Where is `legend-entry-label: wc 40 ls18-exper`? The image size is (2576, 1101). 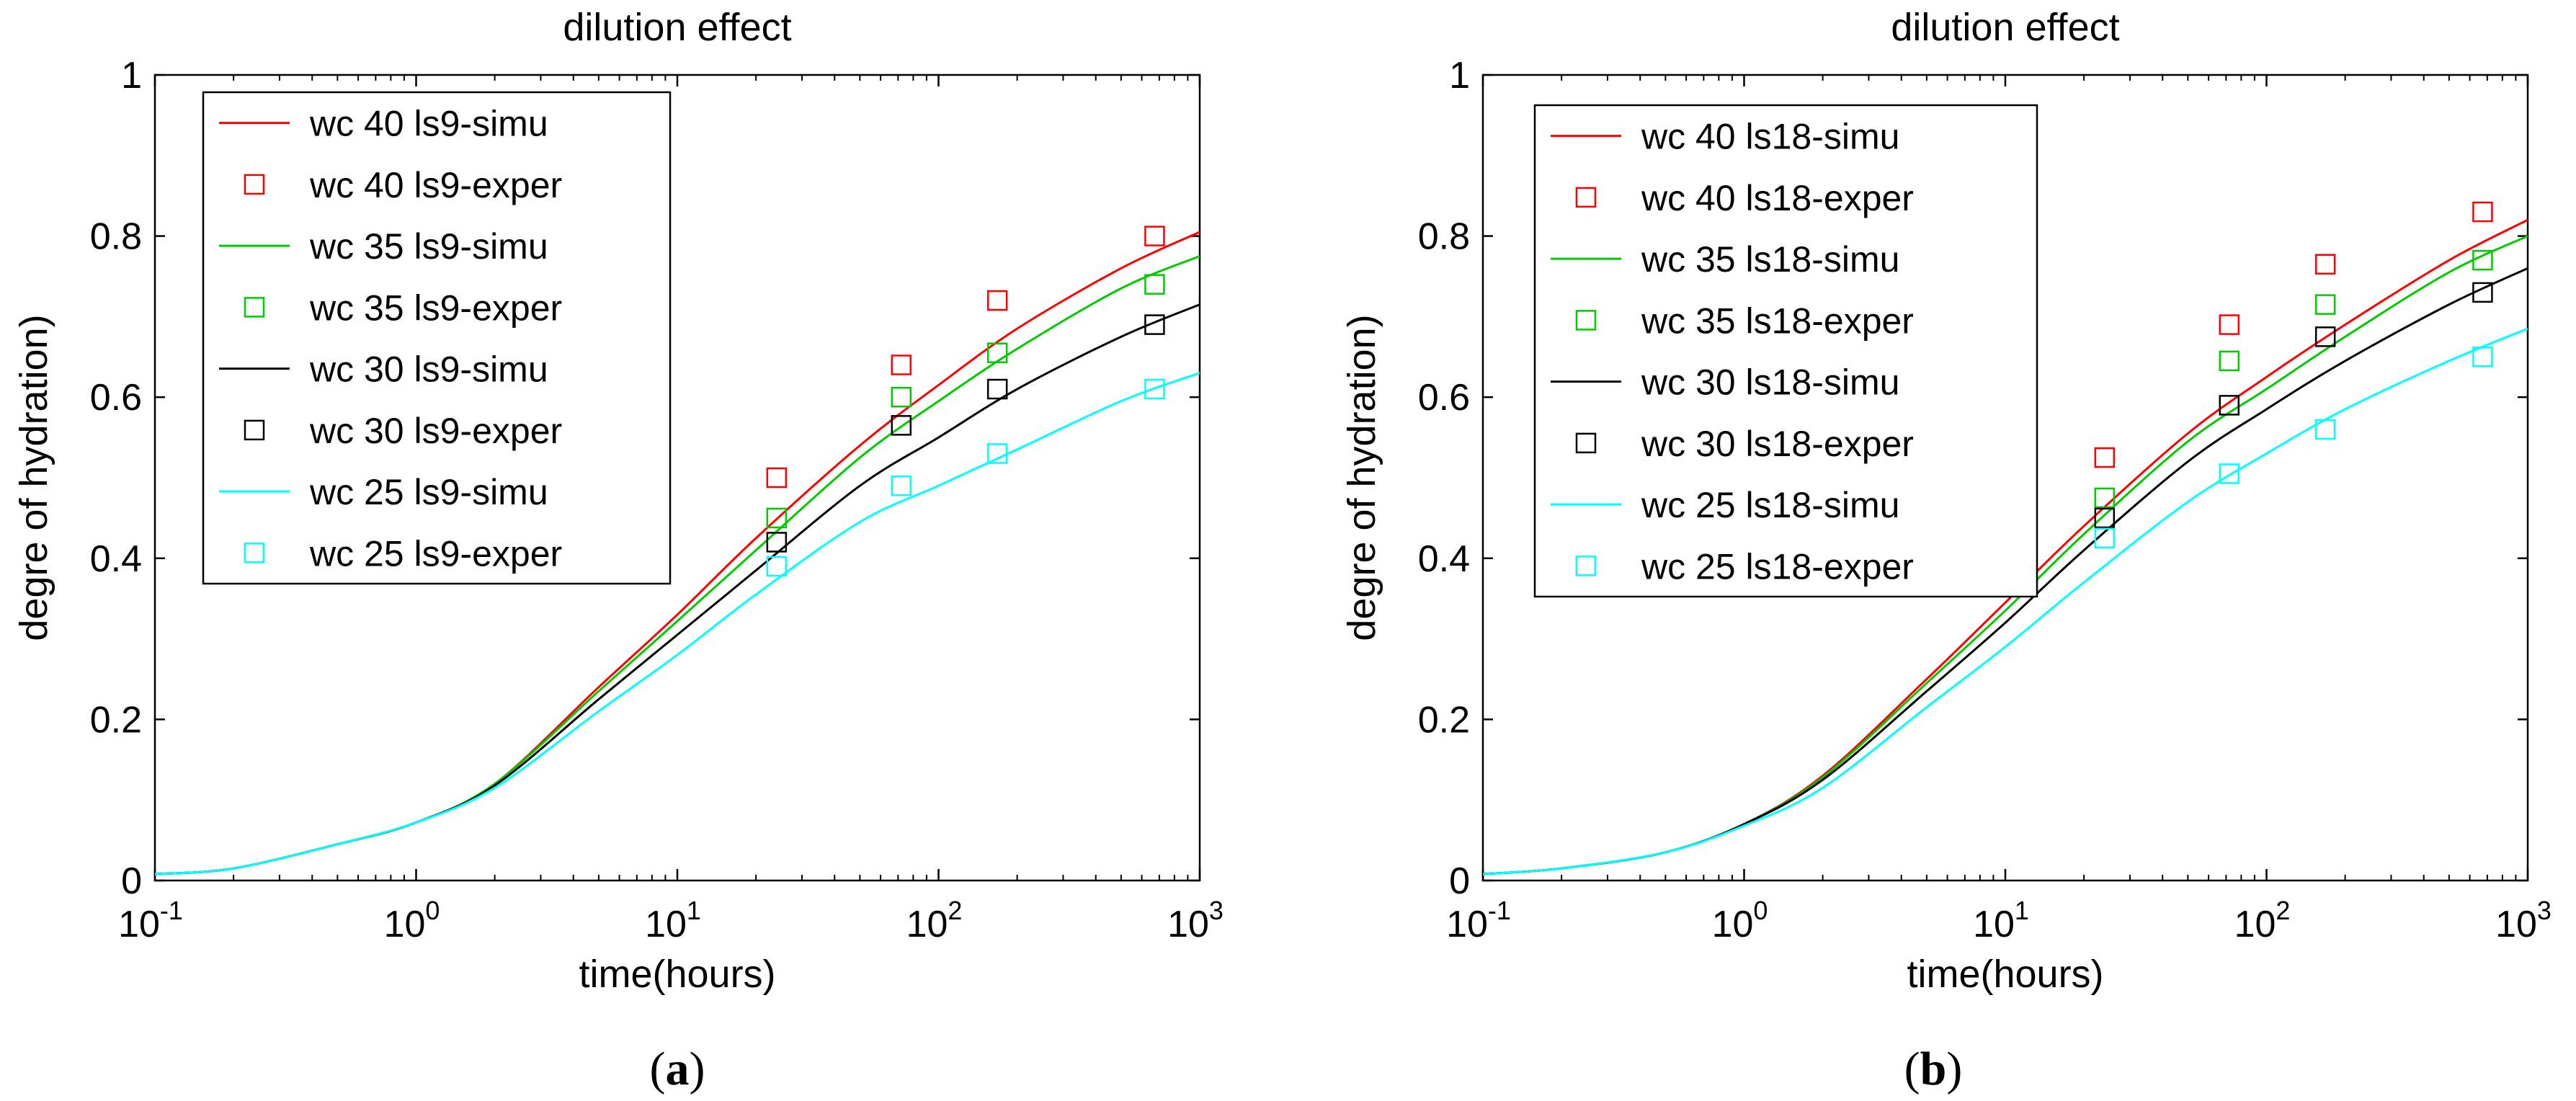 legend-entry-label: wc 40 ls18-exper is located at coordinates (1777, 198).